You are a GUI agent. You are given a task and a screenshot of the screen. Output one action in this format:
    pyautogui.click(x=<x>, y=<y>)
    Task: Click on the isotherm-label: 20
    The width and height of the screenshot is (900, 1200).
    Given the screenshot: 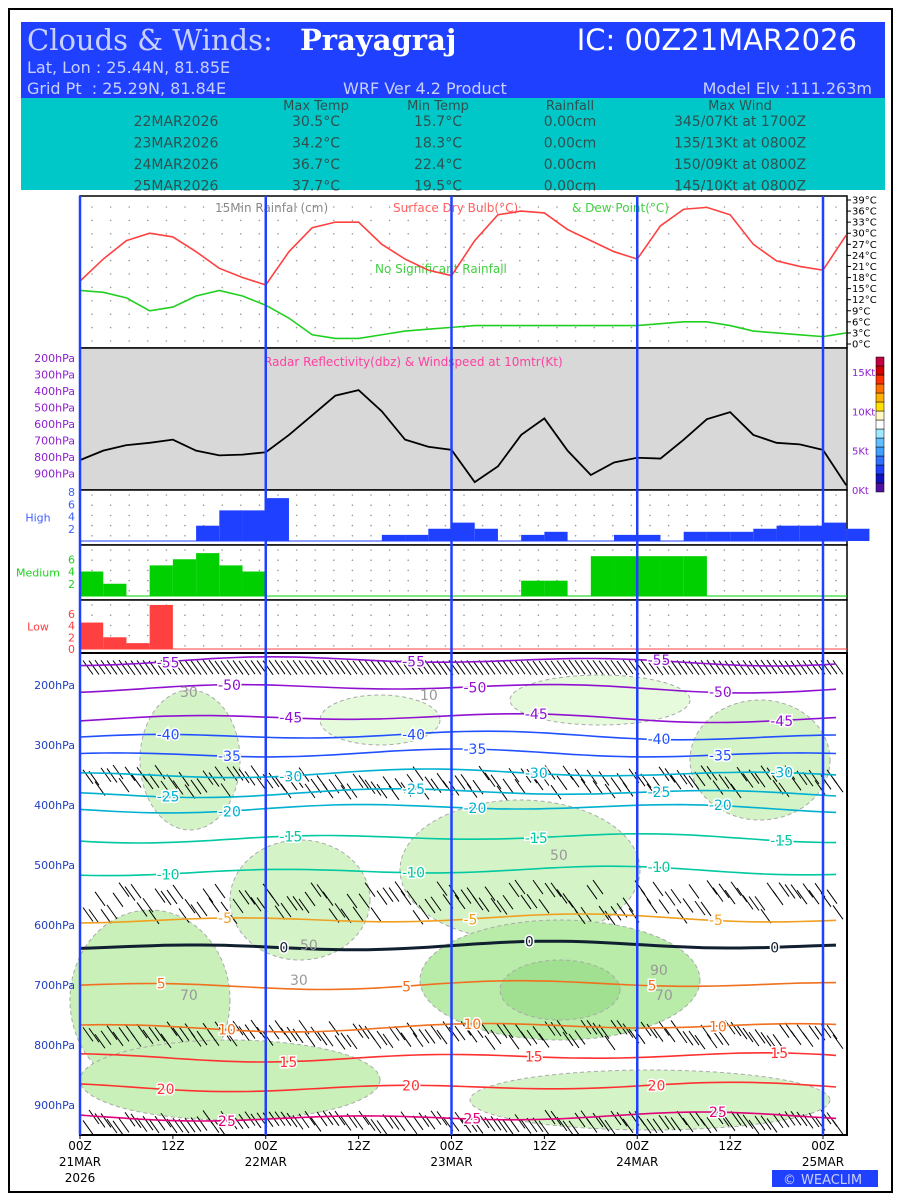 What is the action you would take?
    pyautogui.click(x=166, y=1090)
    